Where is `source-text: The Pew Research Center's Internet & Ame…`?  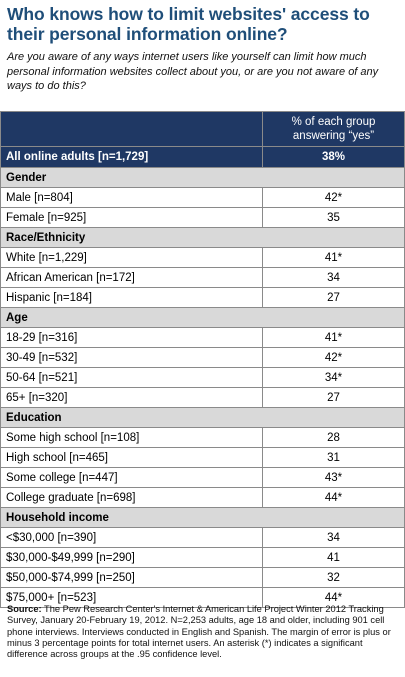
source-text: The Pew Research Center's Internet & Ame… is located at coordinates (199, 632).